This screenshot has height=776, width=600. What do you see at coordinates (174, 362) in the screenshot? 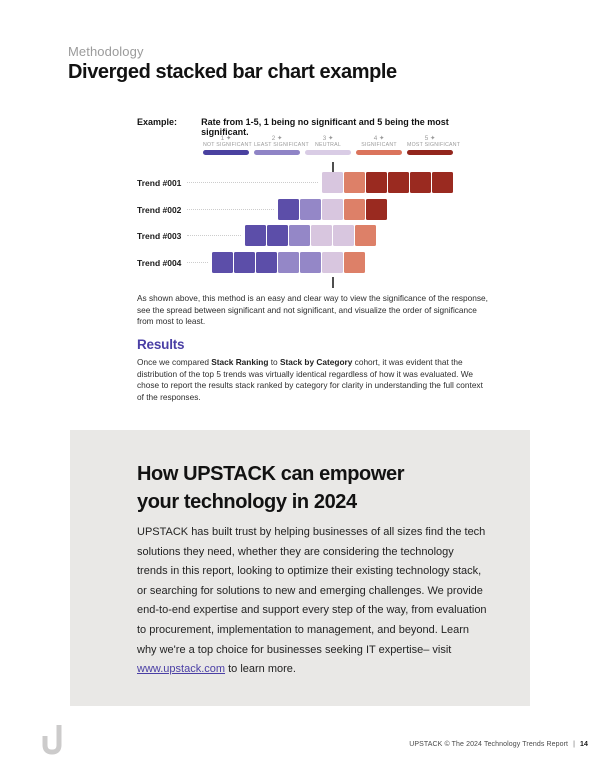
I see `results-text-1: Once we compared` at bounding box center [174, 362].